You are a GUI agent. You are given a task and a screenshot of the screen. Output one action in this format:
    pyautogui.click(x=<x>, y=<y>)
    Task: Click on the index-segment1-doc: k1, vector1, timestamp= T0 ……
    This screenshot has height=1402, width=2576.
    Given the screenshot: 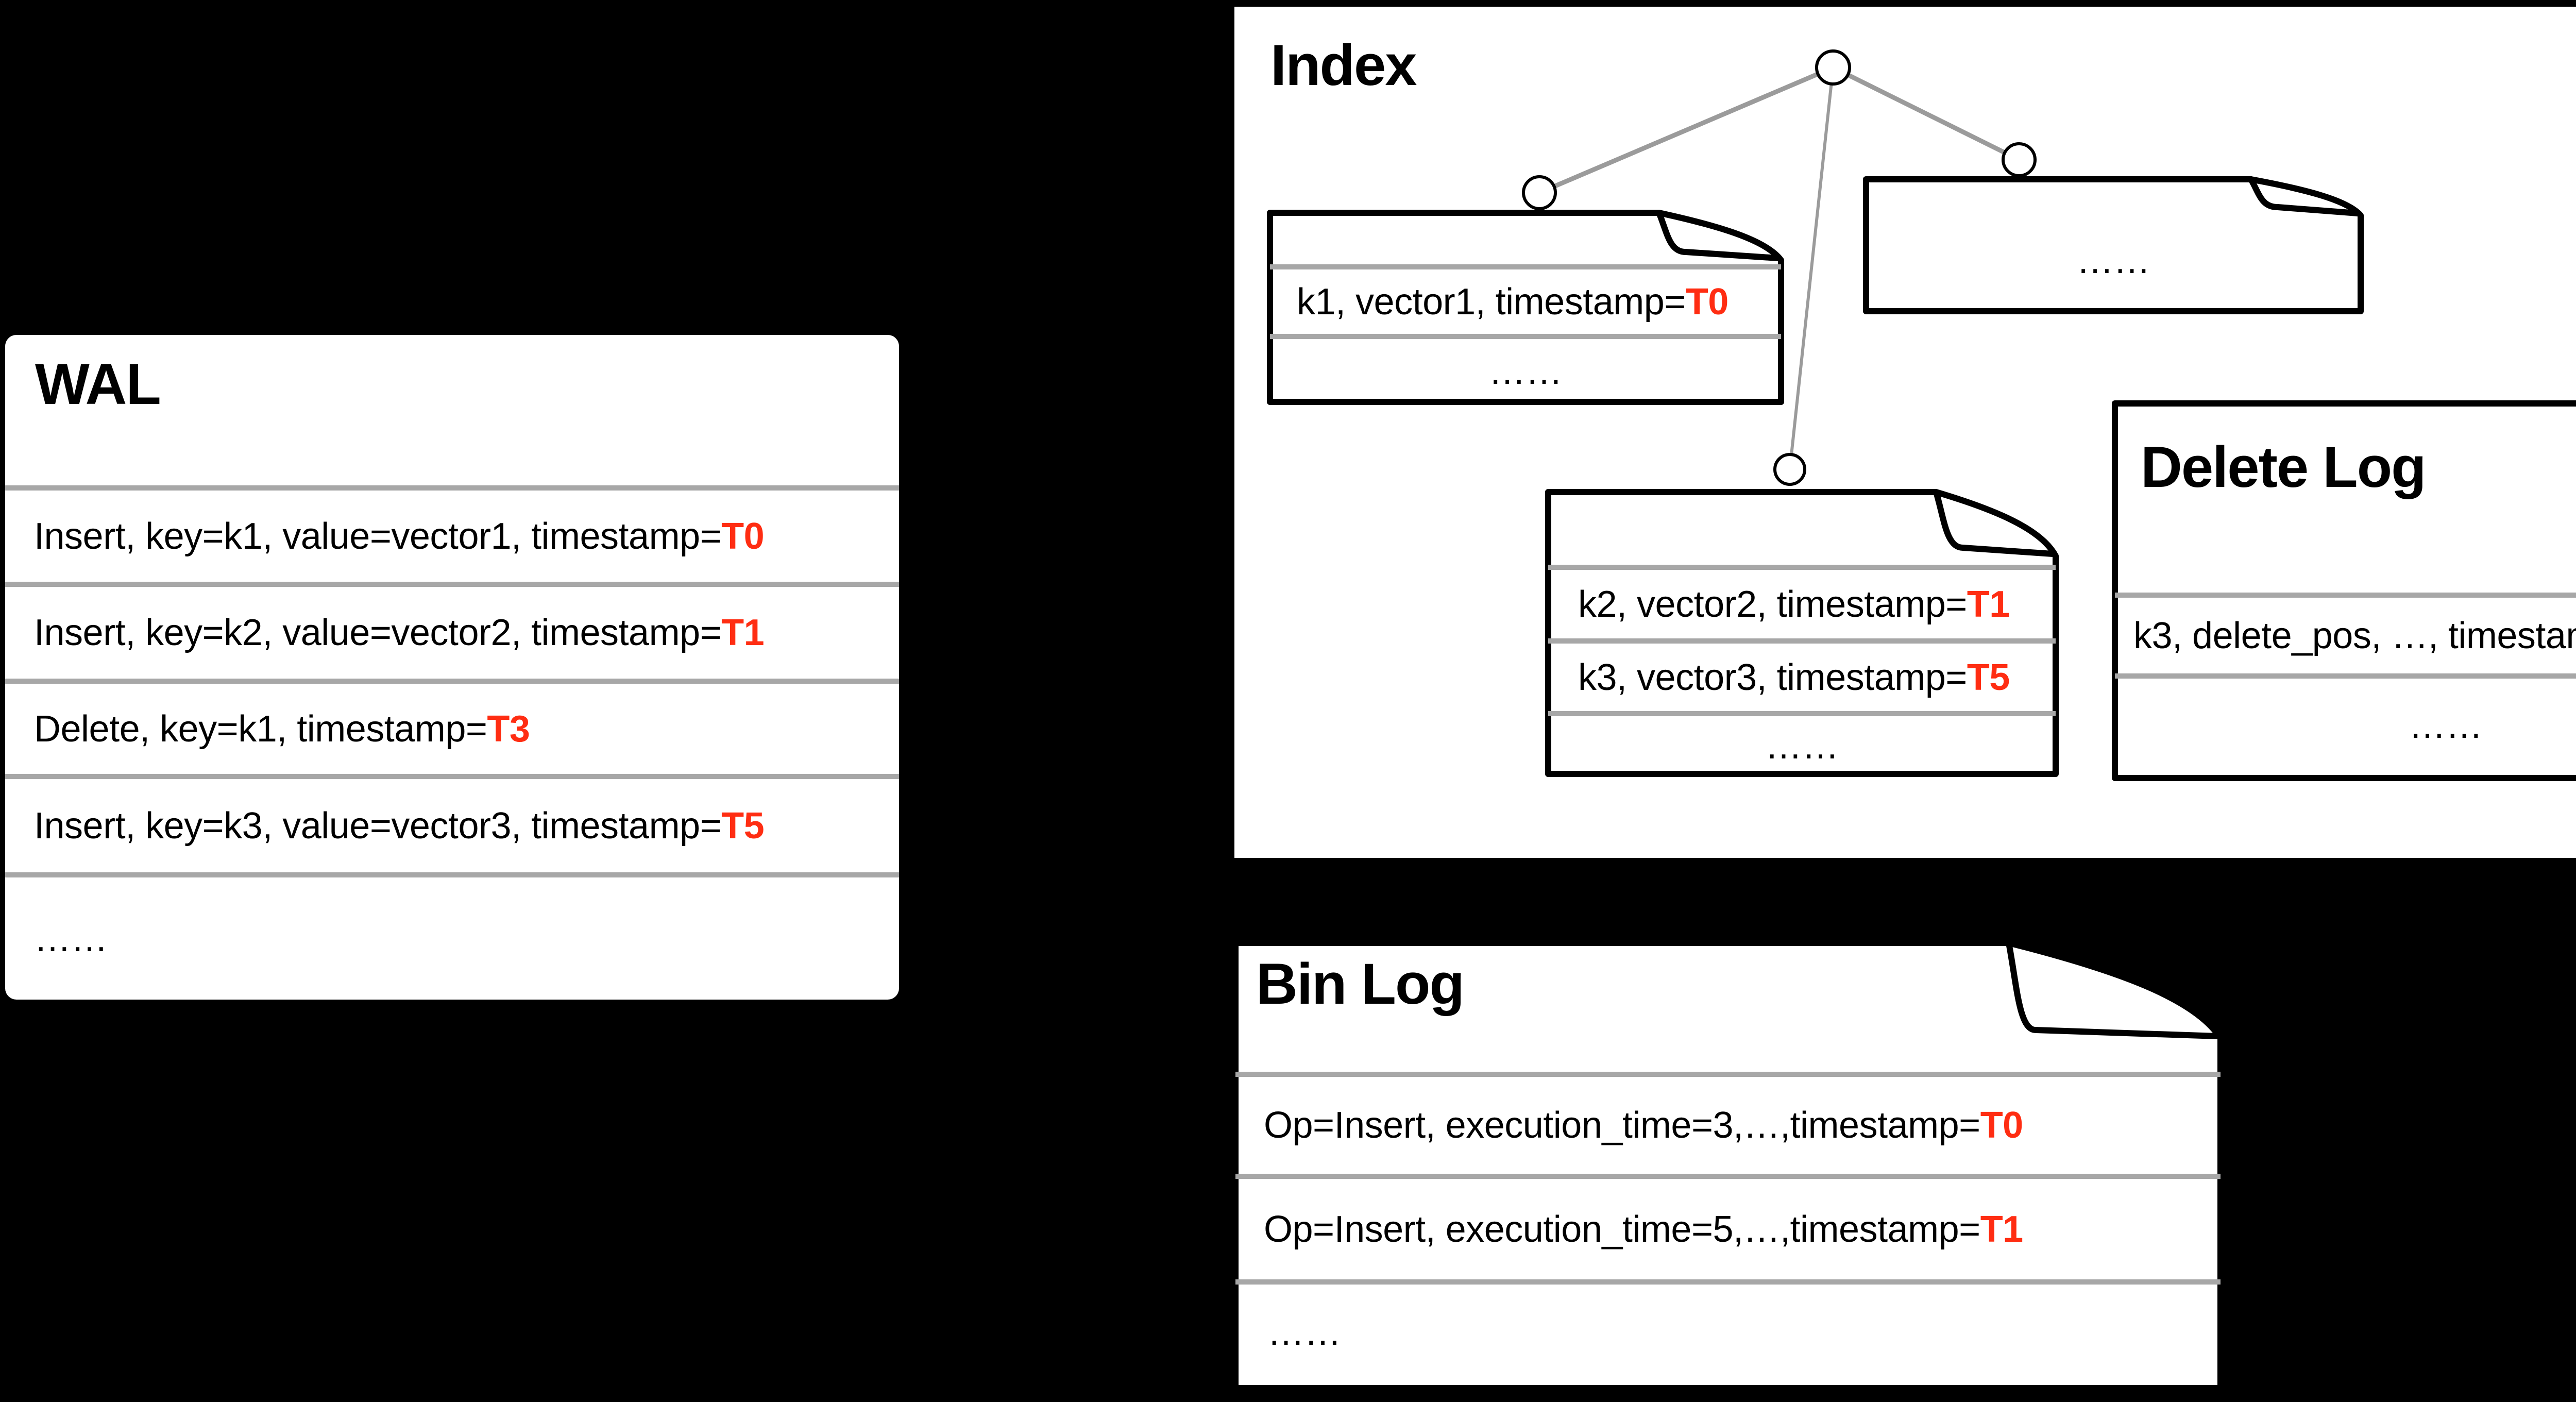 What is the action you would take?
    pyautogui.click(x=1525, y=308)
    